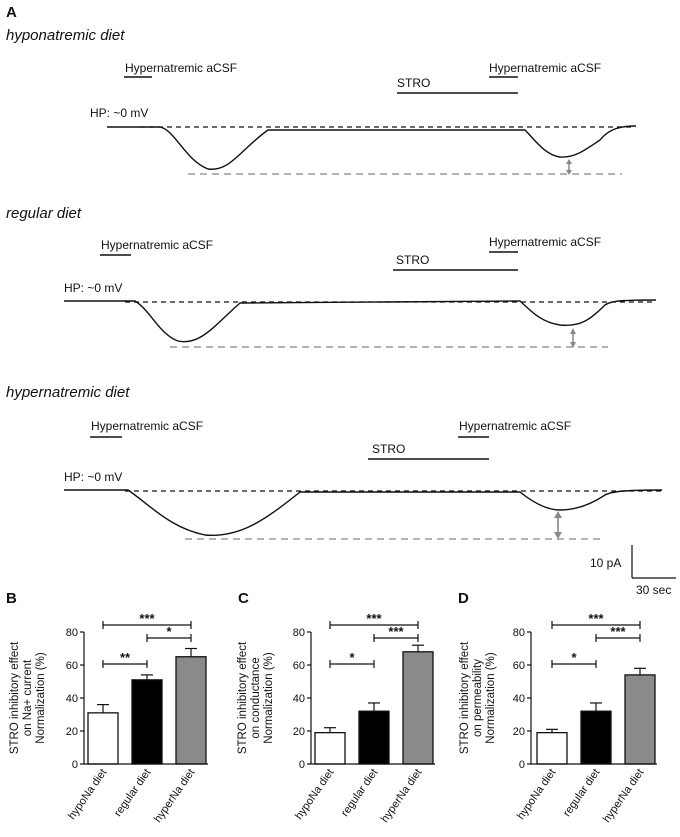  Describe the element at coordinates (44, 213) in the screenshot. I see `diet-title-regular: regular diet` at that location.